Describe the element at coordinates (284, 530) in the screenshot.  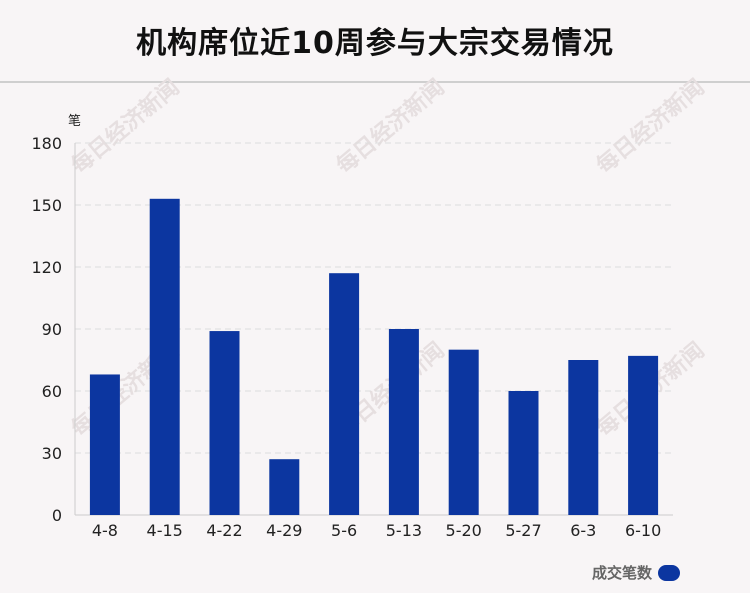
I see `x-tick-label: 4-29` at that location.